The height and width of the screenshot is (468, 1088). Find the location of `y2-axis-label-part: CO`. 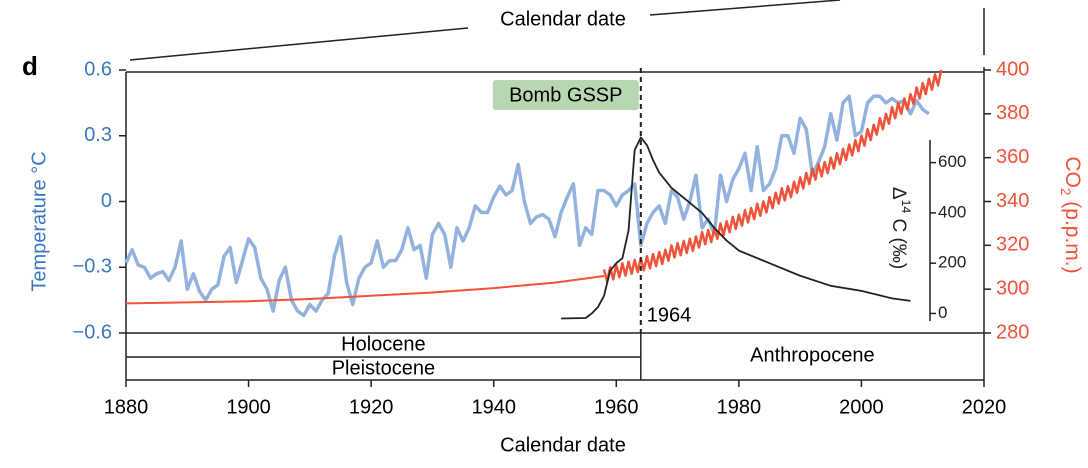

y2-axis-label-part: CO is located at coordinates (1072, 172).